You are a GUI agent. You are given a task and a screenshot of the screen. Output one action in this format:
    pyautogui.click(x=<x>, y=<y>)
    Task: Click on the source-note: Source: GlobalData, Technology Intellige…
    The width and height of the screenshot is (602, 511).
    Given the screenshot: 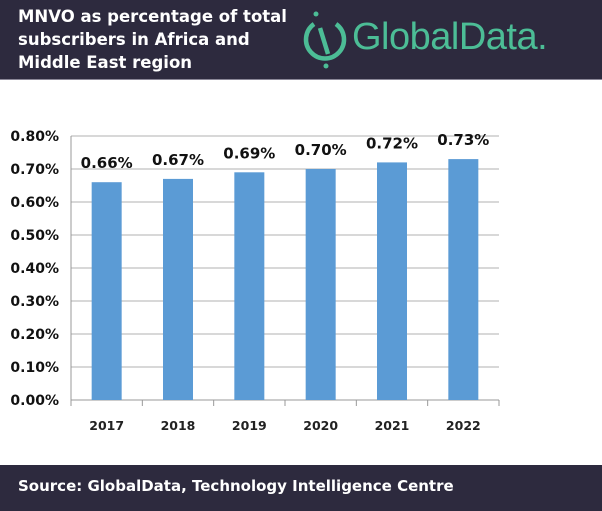 What is the action you would take?
    pyautogui.click(x=236, y=486)
    